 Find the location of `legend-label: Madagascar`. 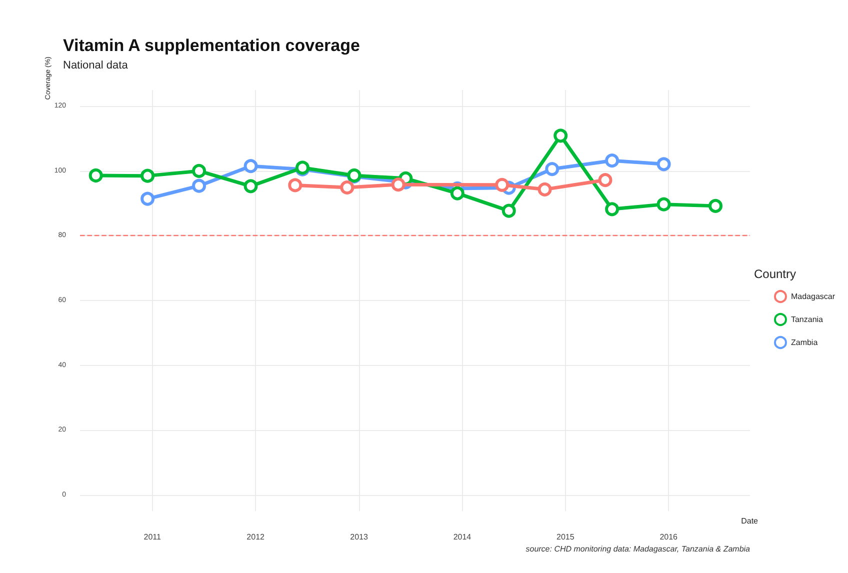

legend-label: Madagascar is located at coordinates (813, 296).